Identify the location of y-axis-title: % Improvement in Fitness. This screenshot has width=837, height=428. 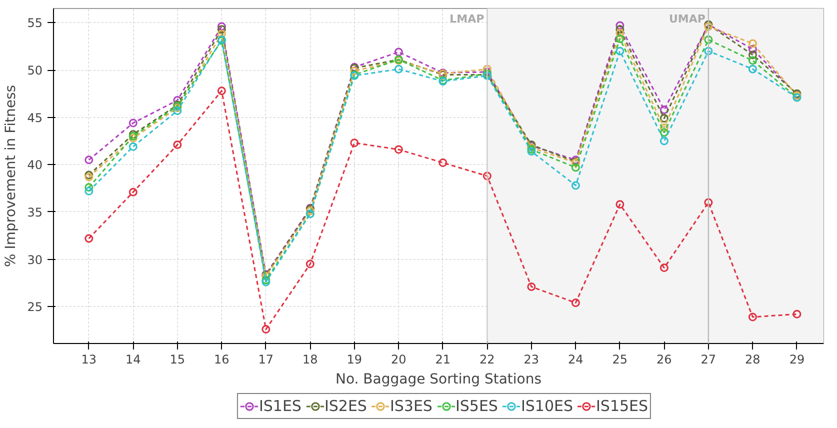
(11, 176).